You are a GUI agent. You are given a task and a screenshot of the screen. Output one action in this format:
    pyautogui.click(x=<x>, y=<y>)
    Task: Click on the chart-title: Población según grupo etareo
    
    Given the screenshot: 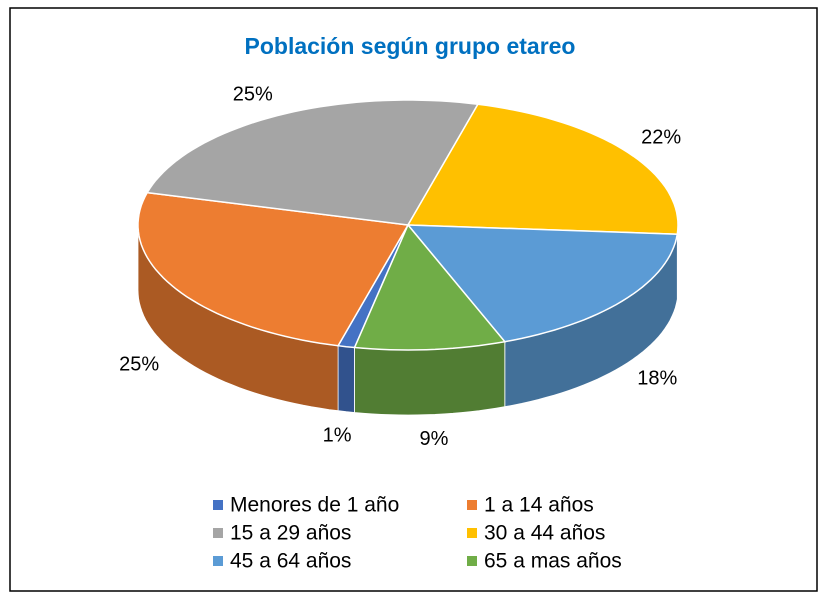 What is the action you would take?
    pyautogui.click(x=410, y=46)
    